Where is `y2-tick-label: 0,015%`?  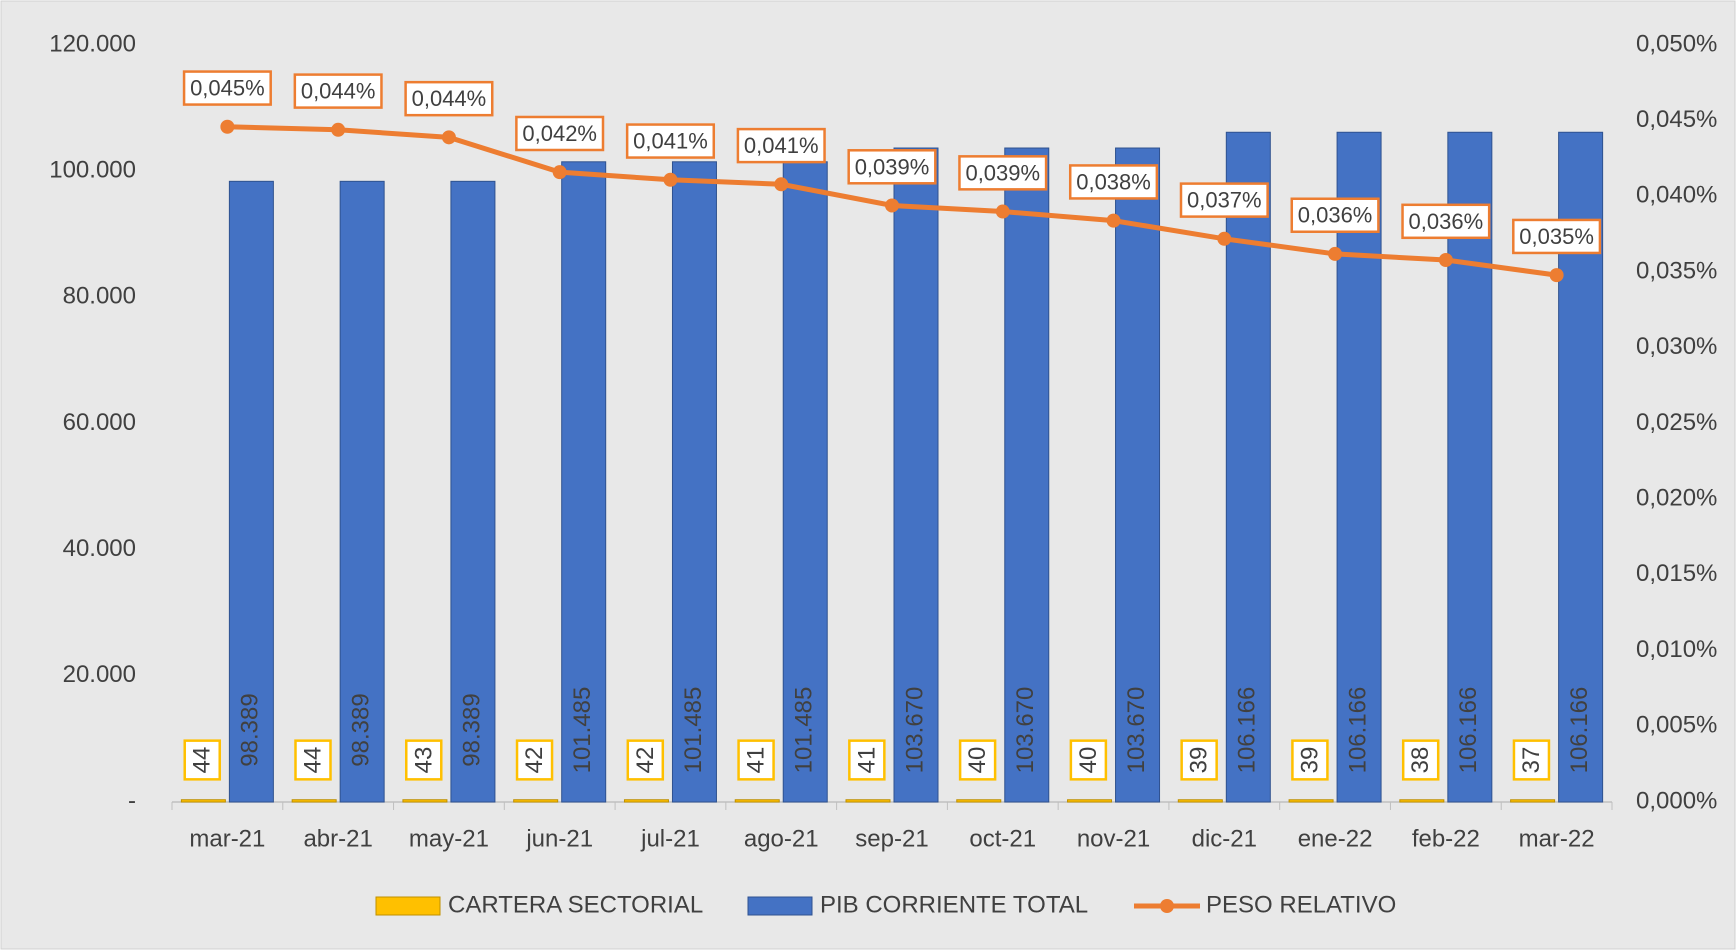
y2-tick-label: 0,015% is located at coordinates (1676, 573).